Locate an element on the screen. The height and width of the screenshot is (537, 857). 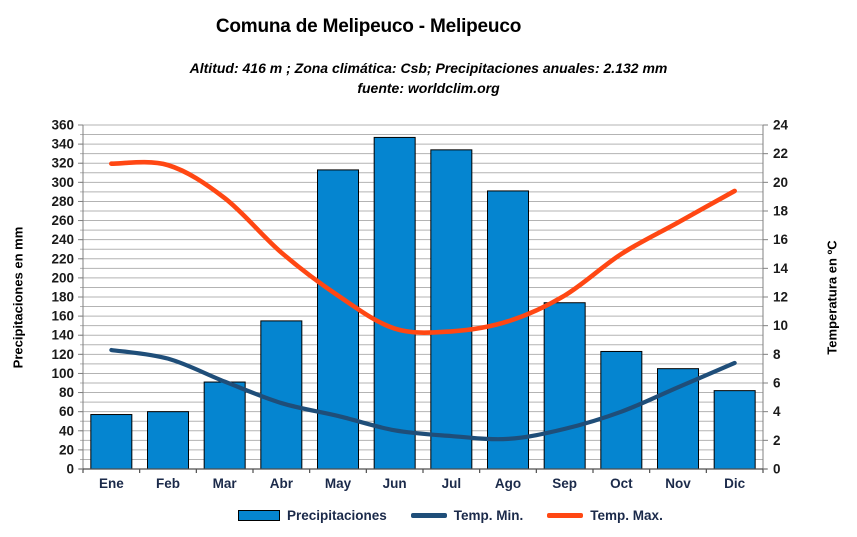
y-right-tick: 20 is located at coordinates (780, 182).